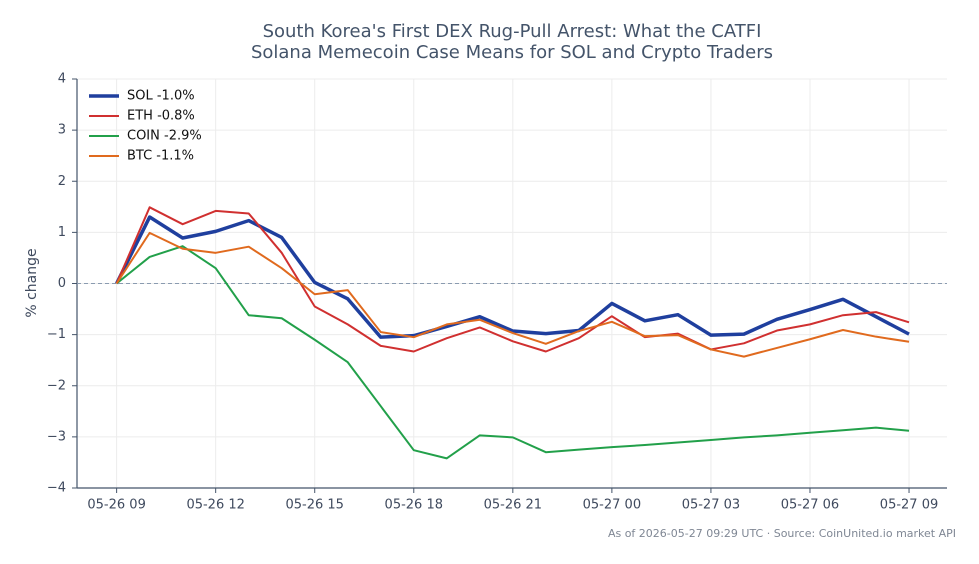  I want to click on x-tick-label: 05-27 06, so click(810, 505).